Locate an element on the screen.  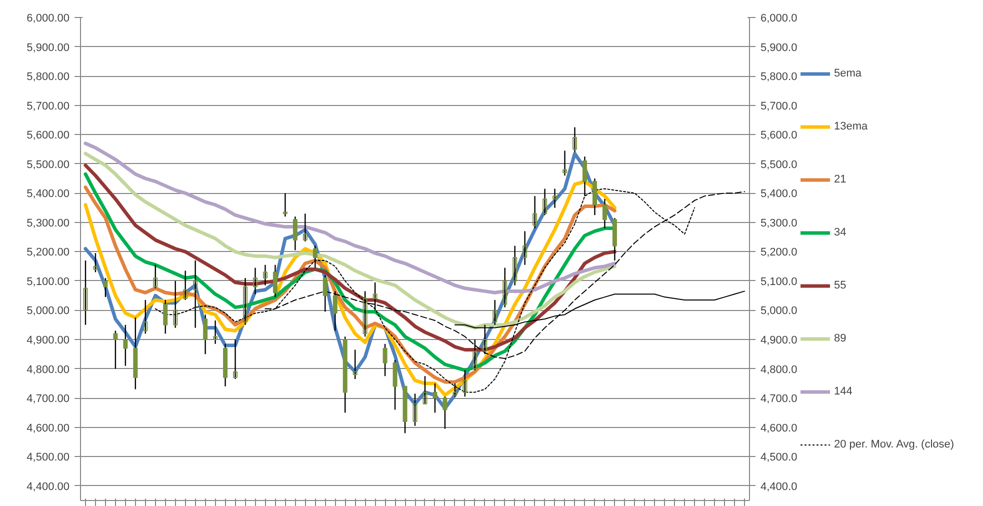
y-tick-label: 5,000.00 is located at coordinates (48, 311).